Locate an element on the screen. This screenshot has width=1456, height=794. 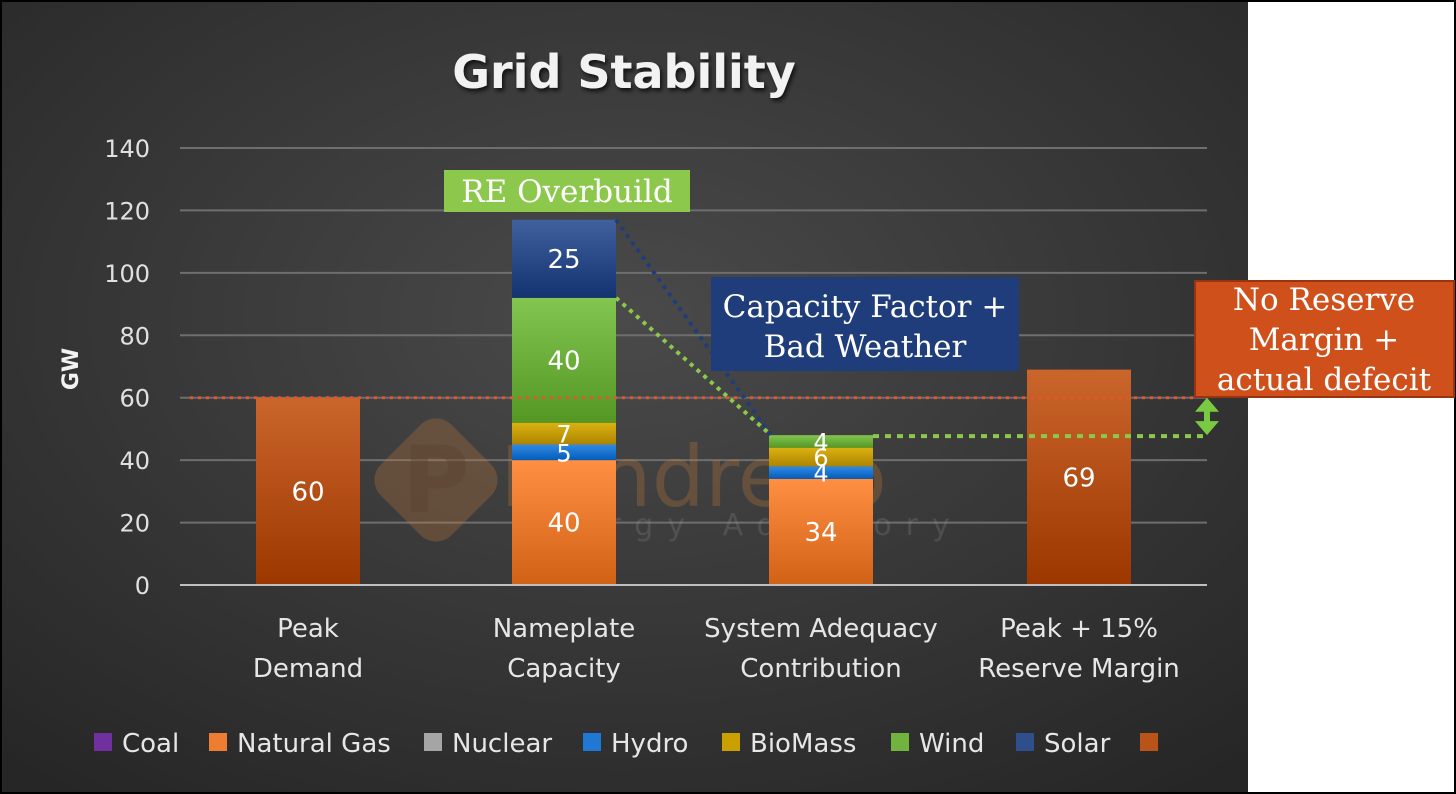
data-label: 7 is located at coordinates (563, 435).